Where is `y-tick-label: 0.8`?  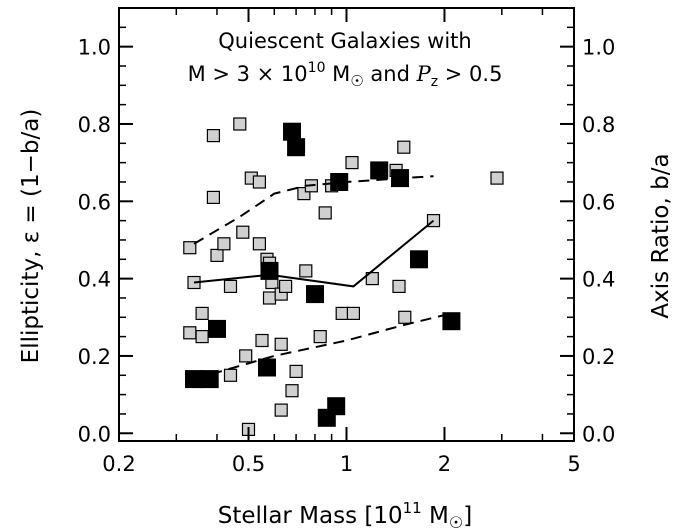
y-tick-label: 0.8 is located at coordinates (94, 125).